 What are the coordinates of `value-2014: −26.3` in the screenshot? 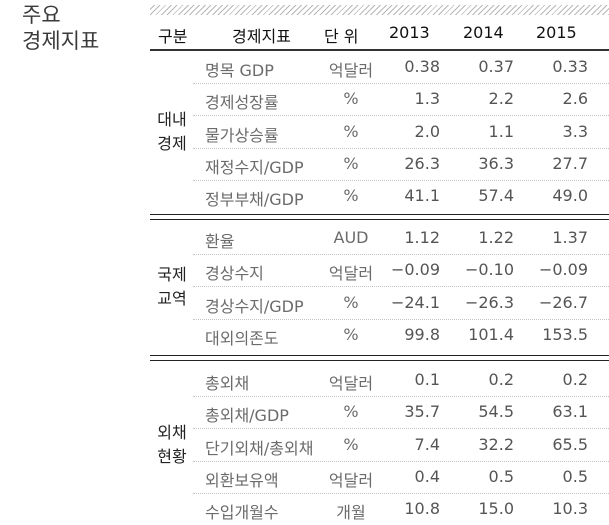 It's located at (489, 302).